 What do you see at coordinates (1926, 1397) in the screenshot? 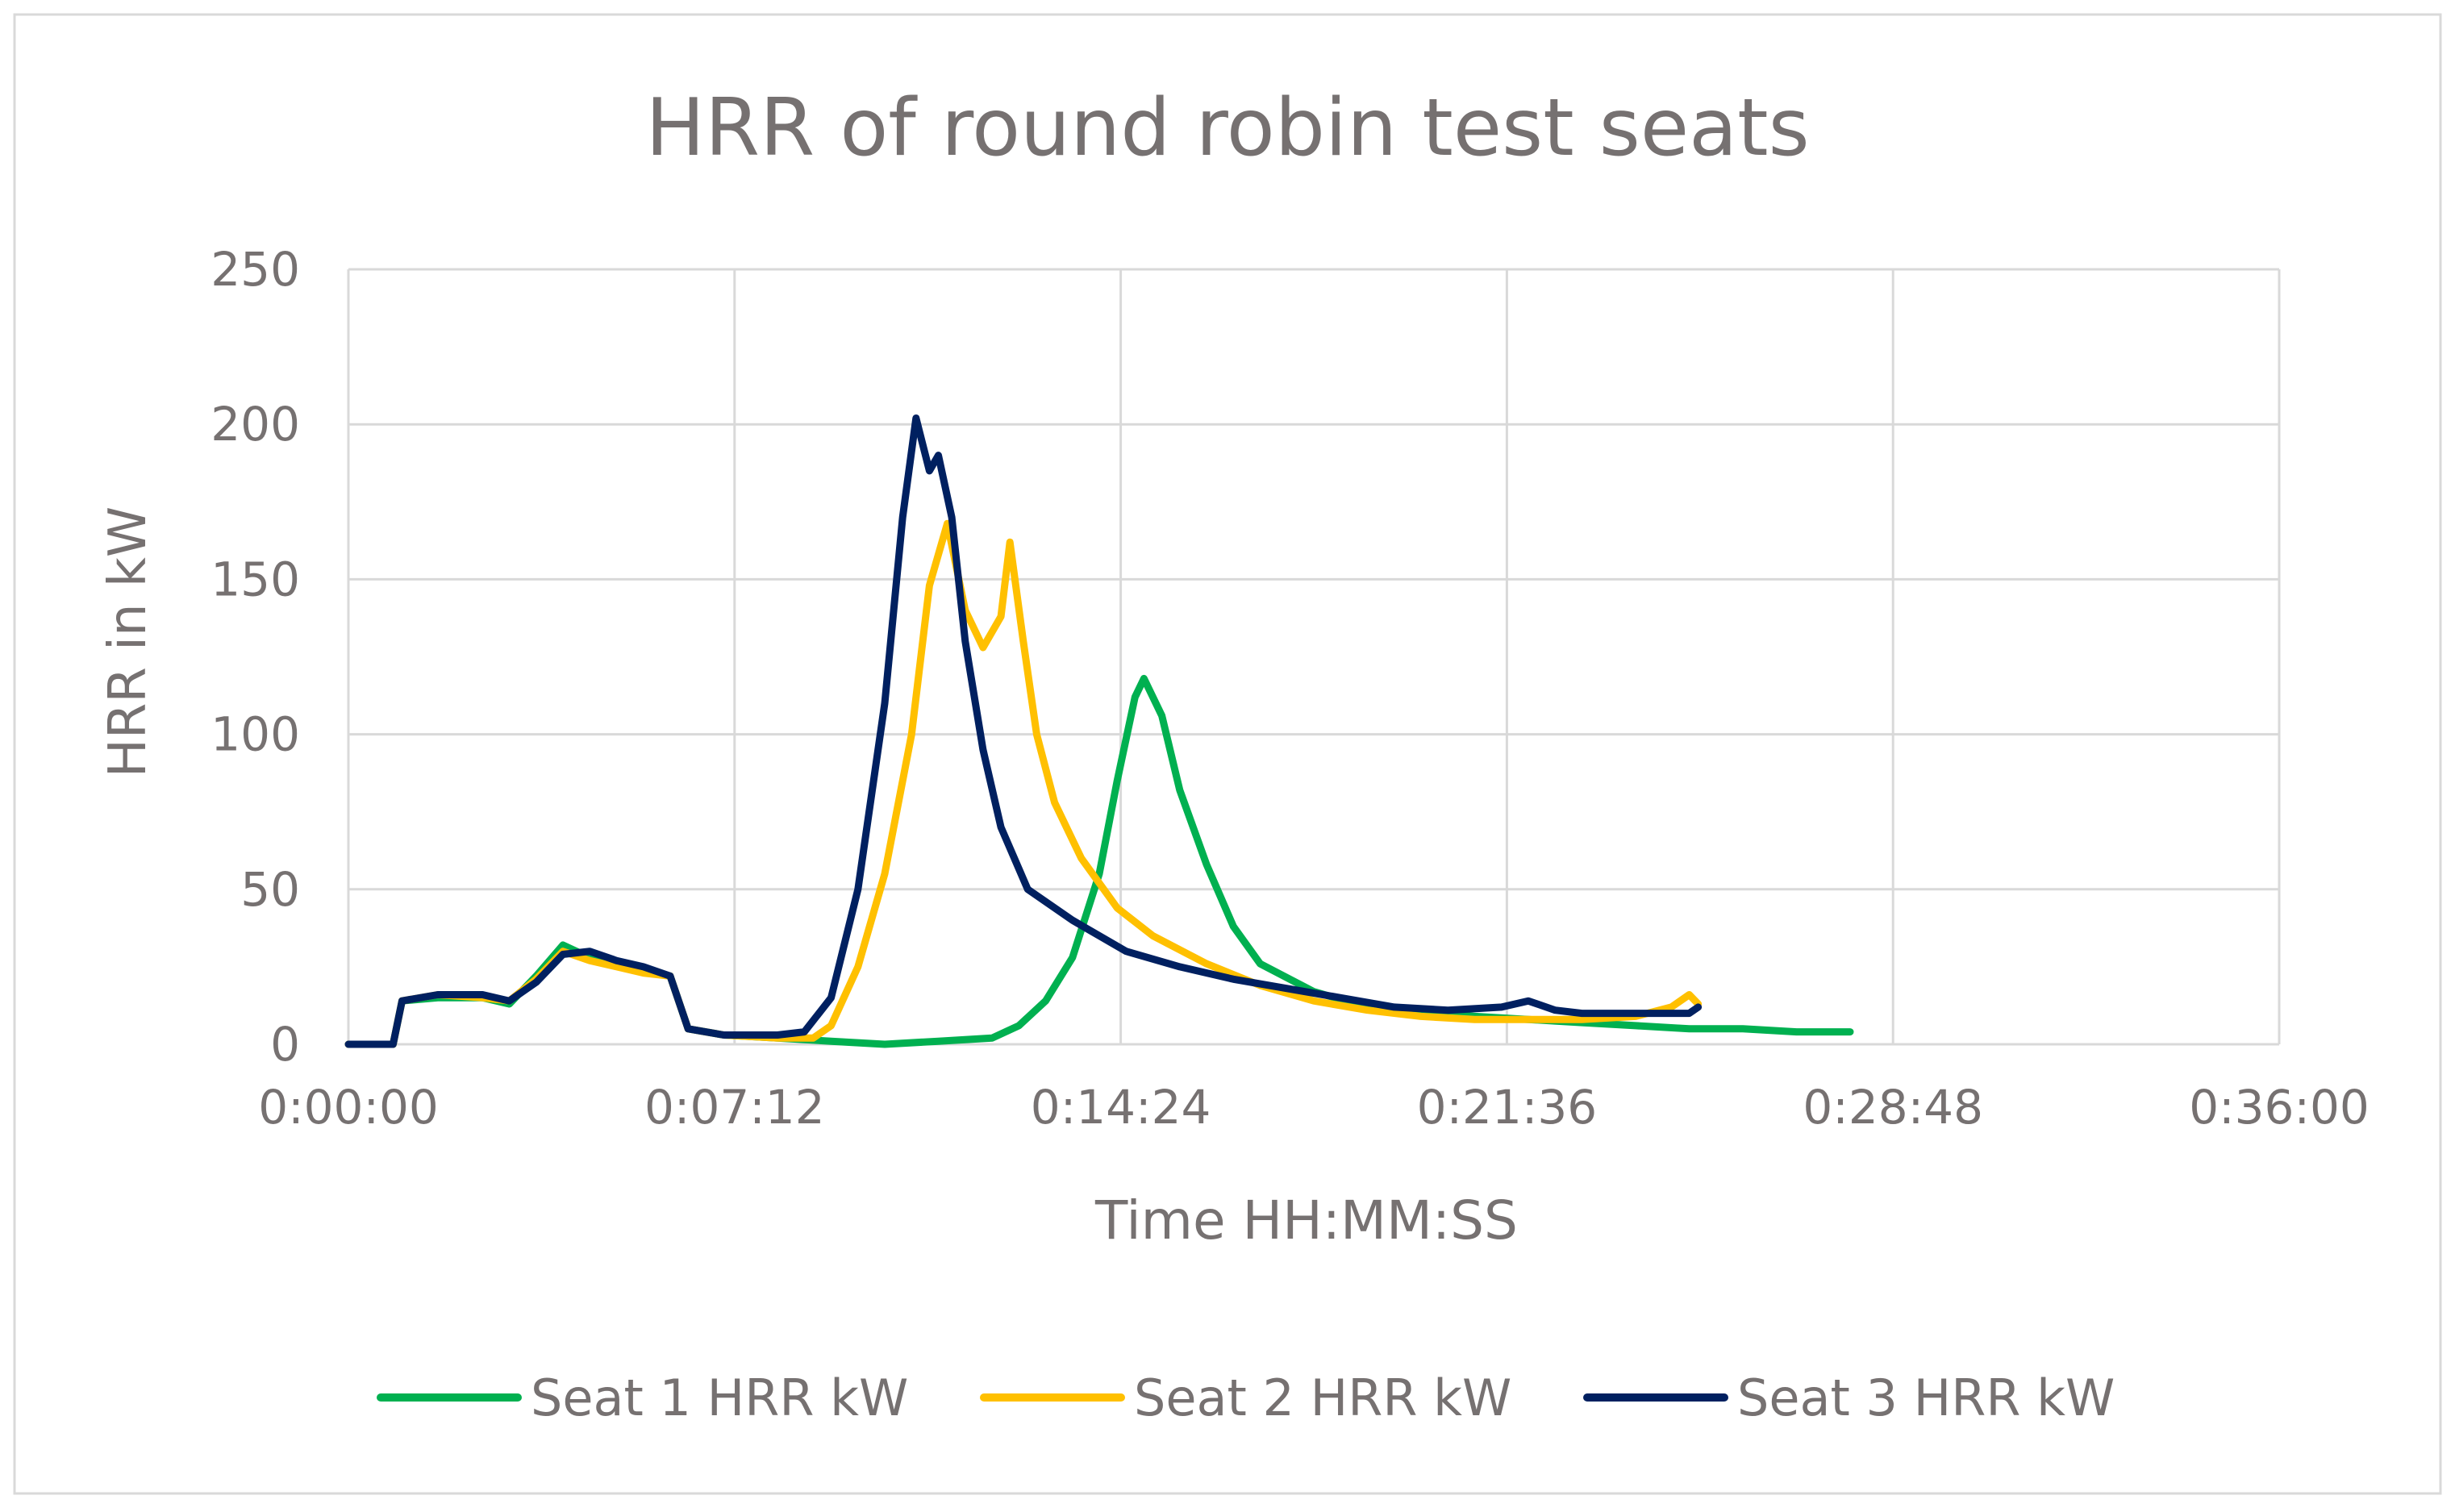
I see `legend-label-seat-3: Seat 3 HRR kW` at bounding box center [1926, 1397].